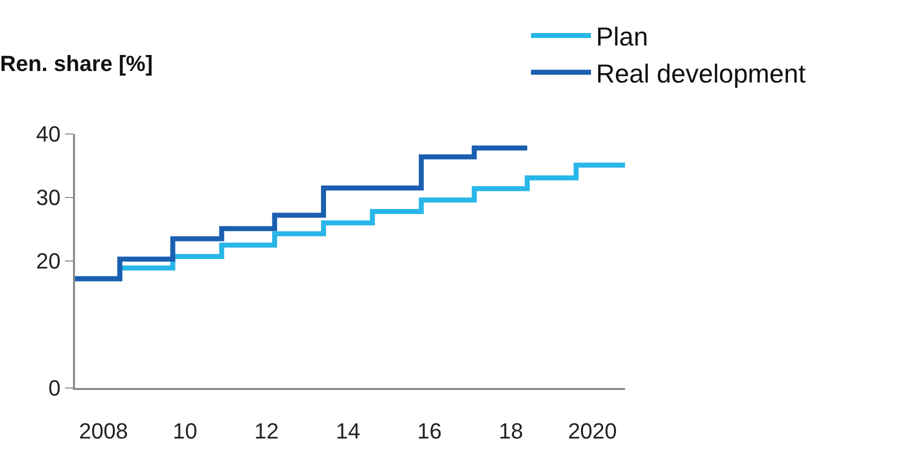 This screenshot has width=913, height=465. Describe the element at coordinates (348, 431) in the screenshot. I see `x-tick-label: 14` at that location.